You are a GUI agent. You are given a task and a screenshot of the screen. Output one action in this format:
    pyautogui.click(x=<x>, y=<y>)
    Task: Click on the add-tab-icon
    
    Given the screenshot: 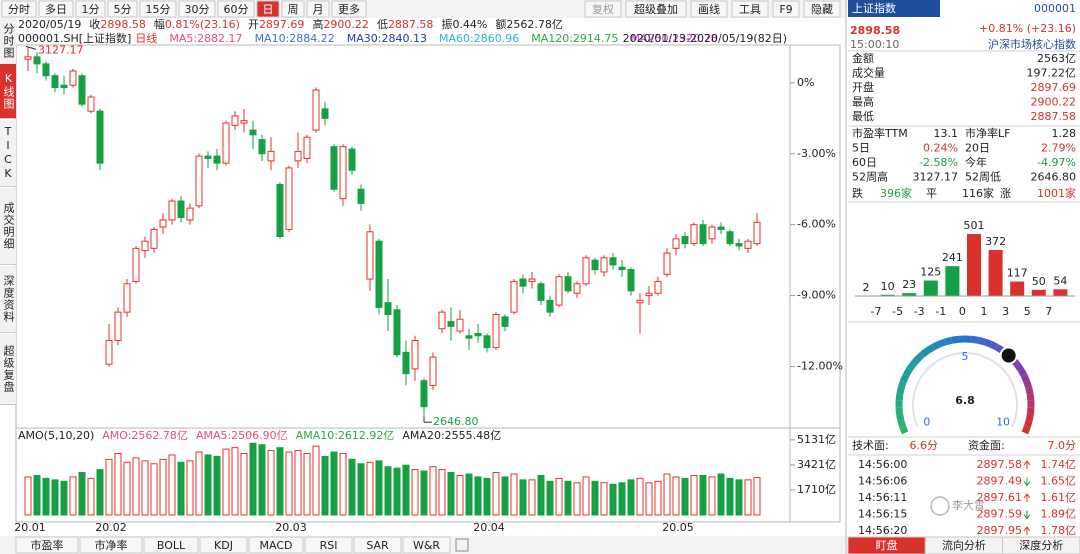 What is the action you would take?
    pyautogui.click(x=462, y=545)
    